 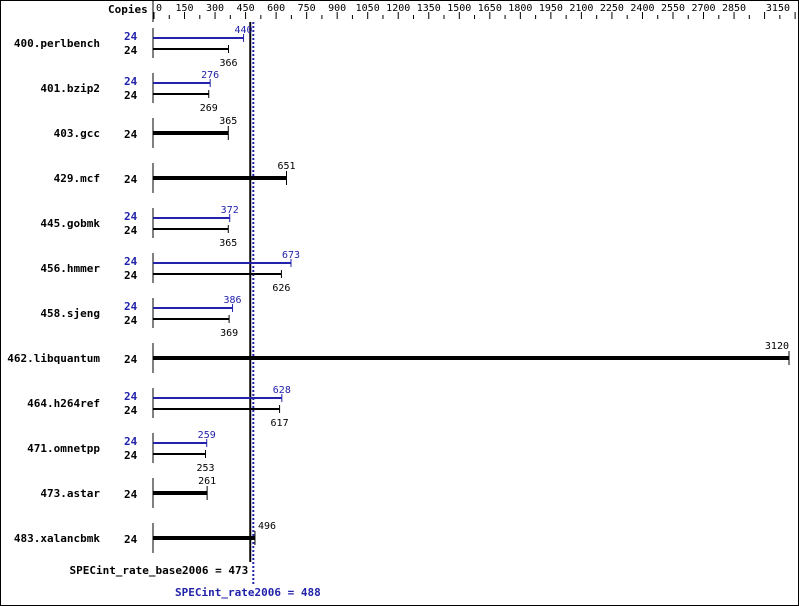 I want to click on x-tick-label: 2850, so click(x=734, y=8).